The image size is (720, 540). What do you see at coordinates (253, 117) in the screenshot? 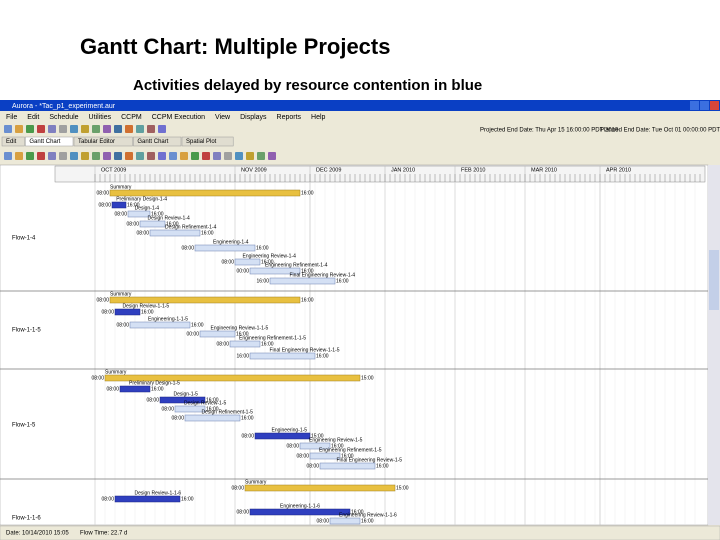
I see `menu-item: Displays` at bounding box center [253, 117].